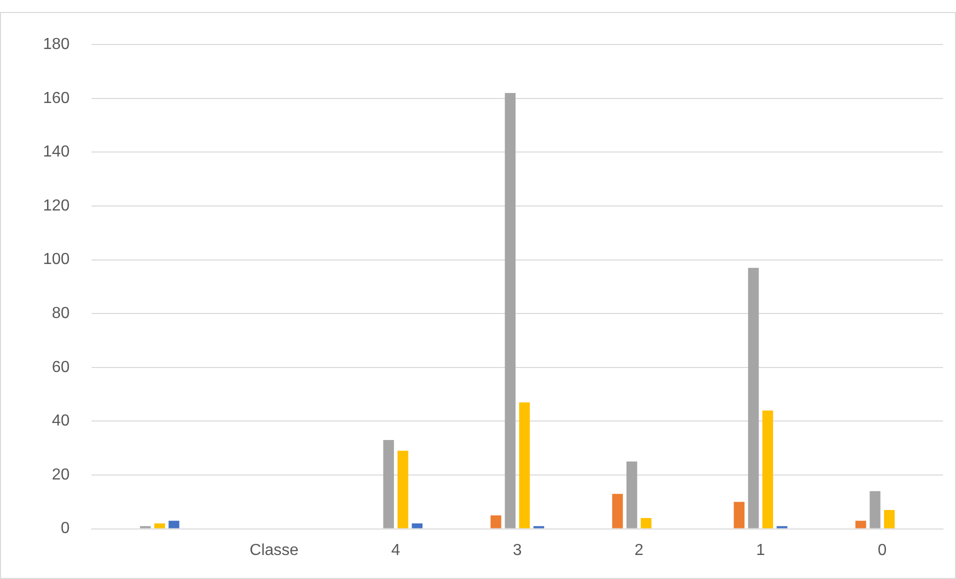 This screenshot has width=956, height=579. What do you see at coordinates (61, 475) in the screenshot?
I see `y-tick-label: 20` at bounding box center [61, 475].